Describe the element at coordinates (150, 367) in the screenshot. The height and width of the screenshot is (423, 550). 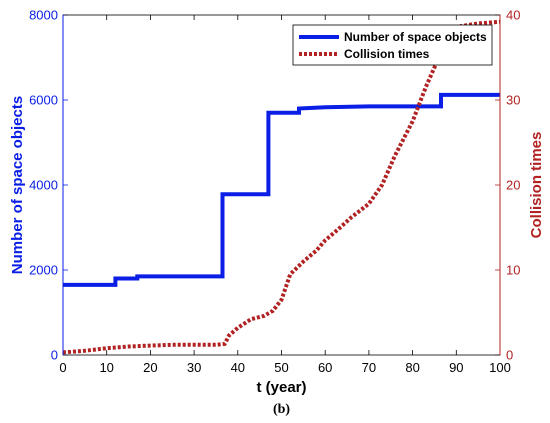
I see `x-tick-label: 20` at that location.